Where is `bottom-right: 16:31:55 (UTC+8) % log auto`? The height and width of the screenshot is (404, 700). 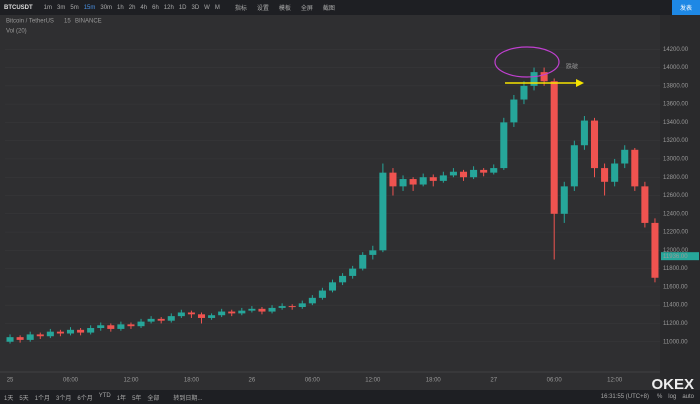
bottom-right: 16:31:55 (UTC+8) % log auto is located at coordinates (647, 397).